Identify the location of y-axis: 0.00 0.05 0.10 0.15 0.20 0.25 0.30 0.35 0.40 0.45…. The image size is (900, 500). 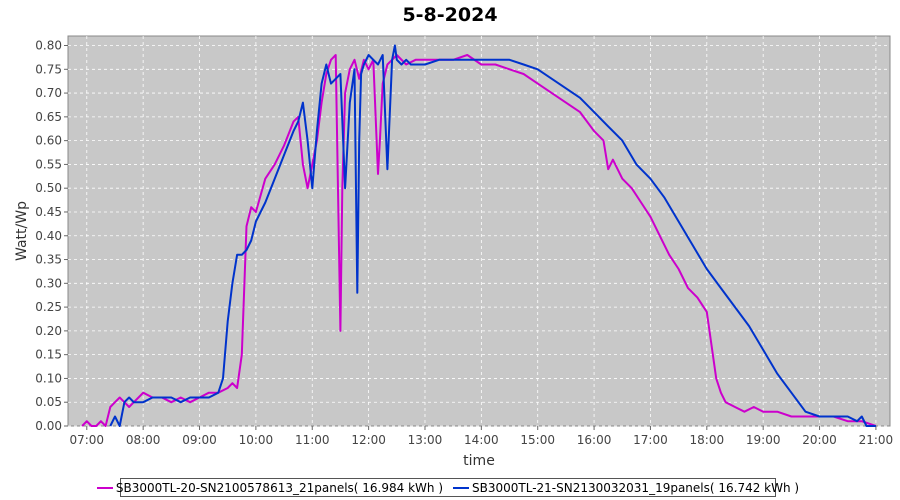
(51, 236).